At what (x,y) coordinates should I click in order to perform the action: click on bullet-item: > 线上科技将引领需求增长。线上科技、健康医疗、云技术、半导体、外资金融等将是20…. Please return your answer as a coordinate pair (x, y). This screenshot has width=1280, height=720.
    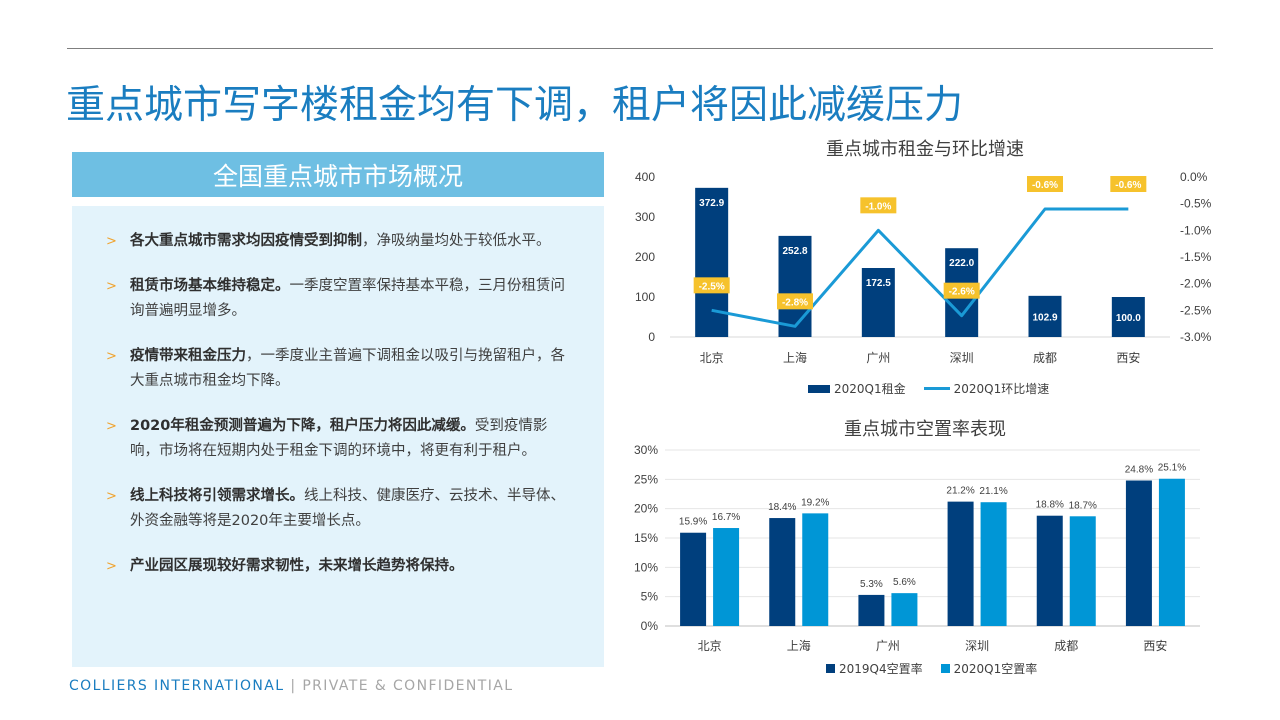
    Looking at the image, I should click on (339, 509).